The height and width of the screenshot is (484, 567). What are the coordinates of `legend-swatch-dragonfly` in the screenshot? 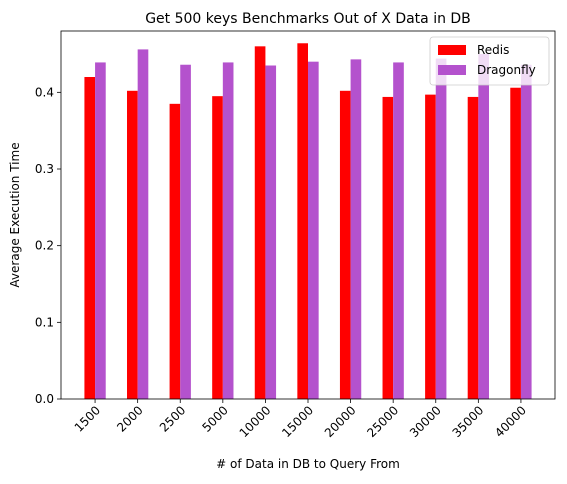 It's located at (452, 70).